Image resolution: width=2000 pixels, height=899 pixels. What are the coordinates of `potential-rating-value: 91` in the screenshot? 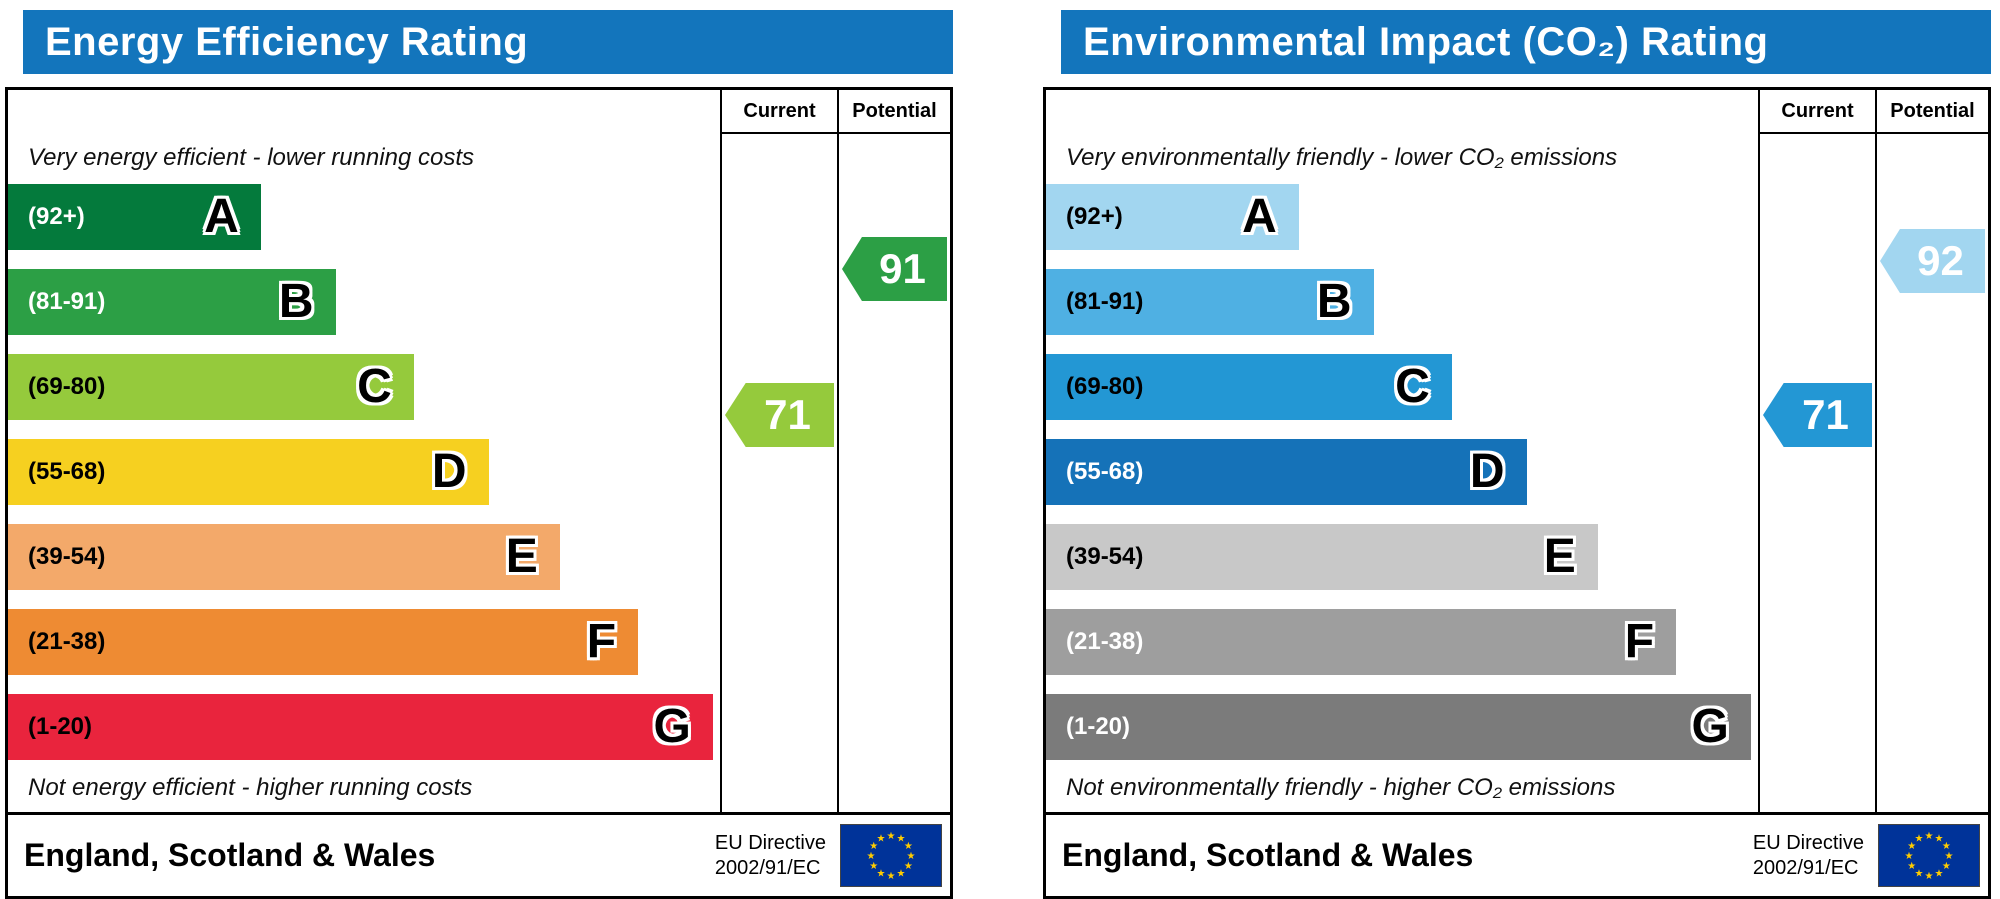 It's located at (902, 268).